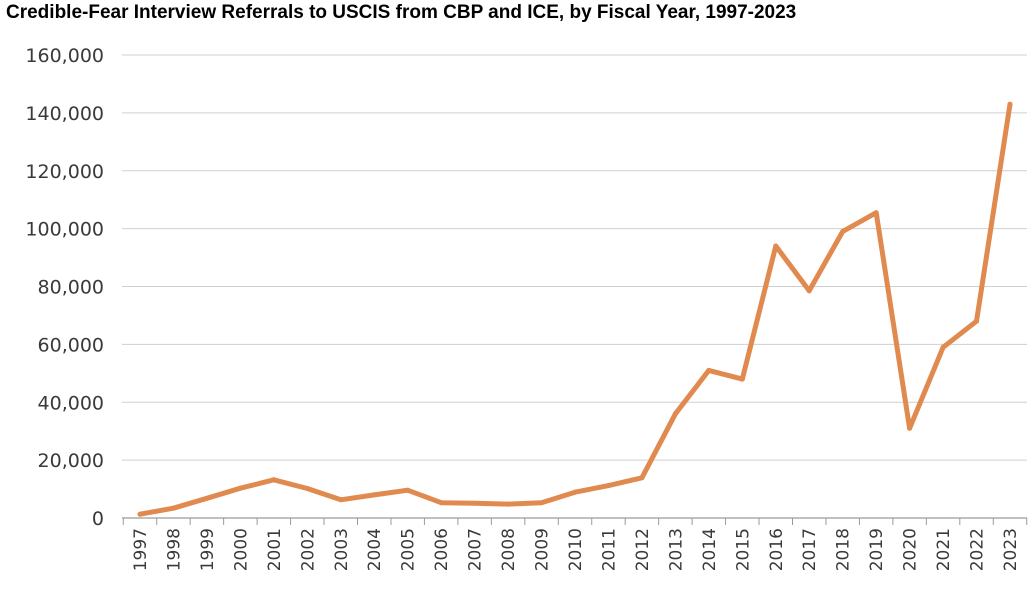 Image resolution: width=1035 pixels, height=591 pixels. I want to click on x-tick-label: 2015, so click(743, 549).